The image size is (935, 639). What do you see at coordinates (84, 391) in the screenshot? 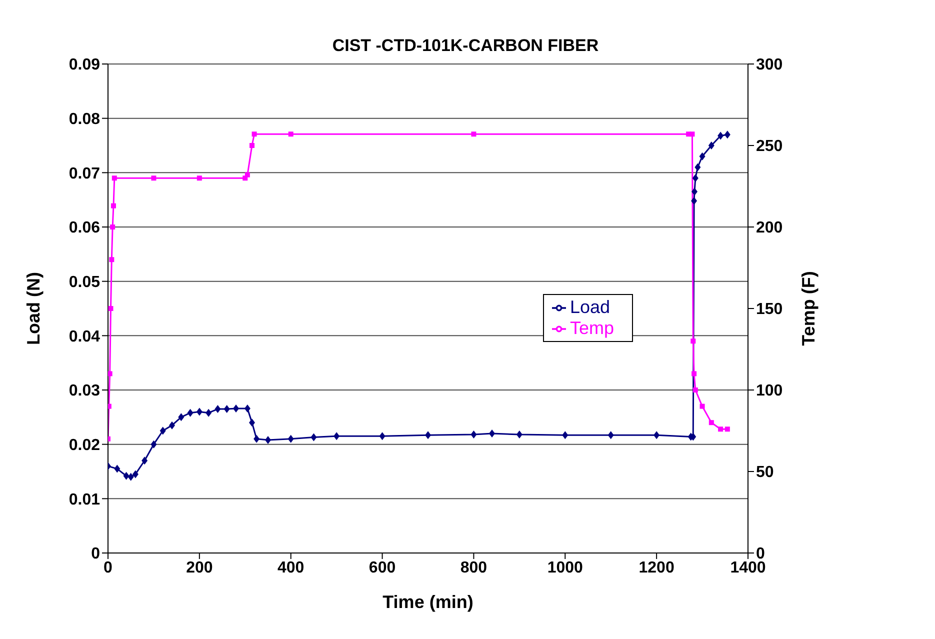
I see `y-tick-label: 0.03` at bounding box center [84, 391].